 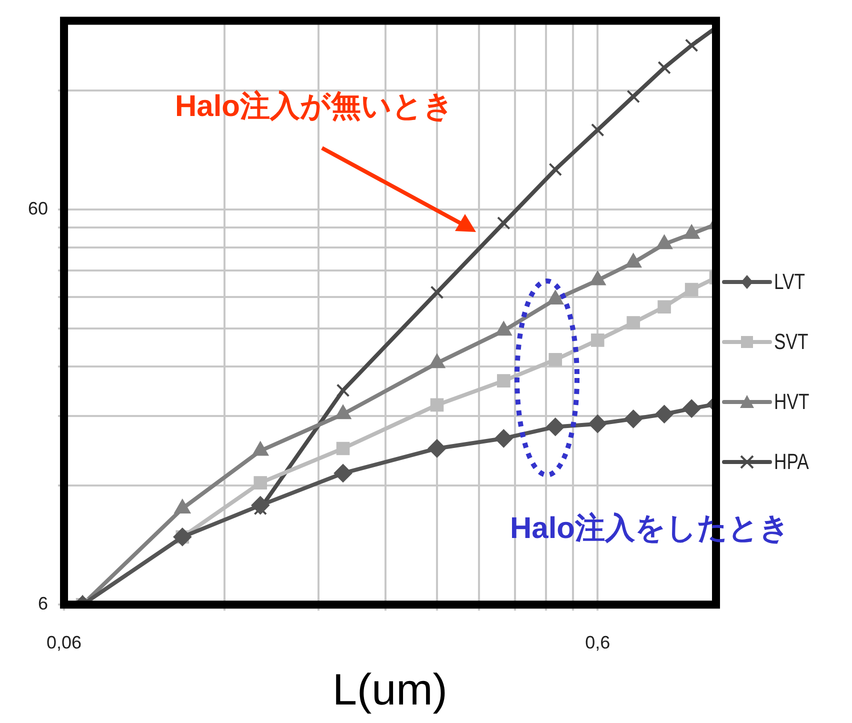 I want to click on legend-label: HVT, so click(x=792, y=402).